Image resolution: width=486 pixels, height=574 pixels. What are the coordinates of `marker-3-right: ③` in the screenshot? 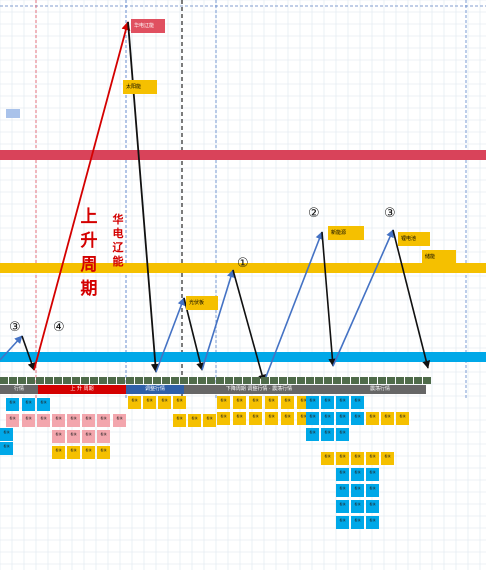 It's located at (390, 213).